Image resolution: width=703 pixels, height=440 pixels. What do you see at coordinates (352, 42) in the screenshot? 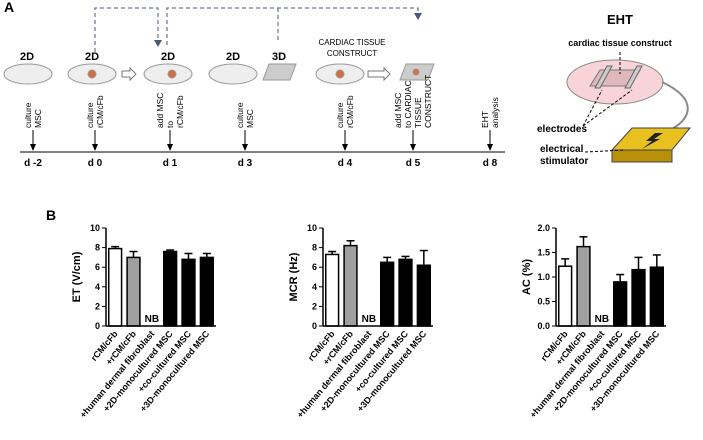
I see `construct-label: CARDIAC TISSUE` at bounding box center [352, 42].